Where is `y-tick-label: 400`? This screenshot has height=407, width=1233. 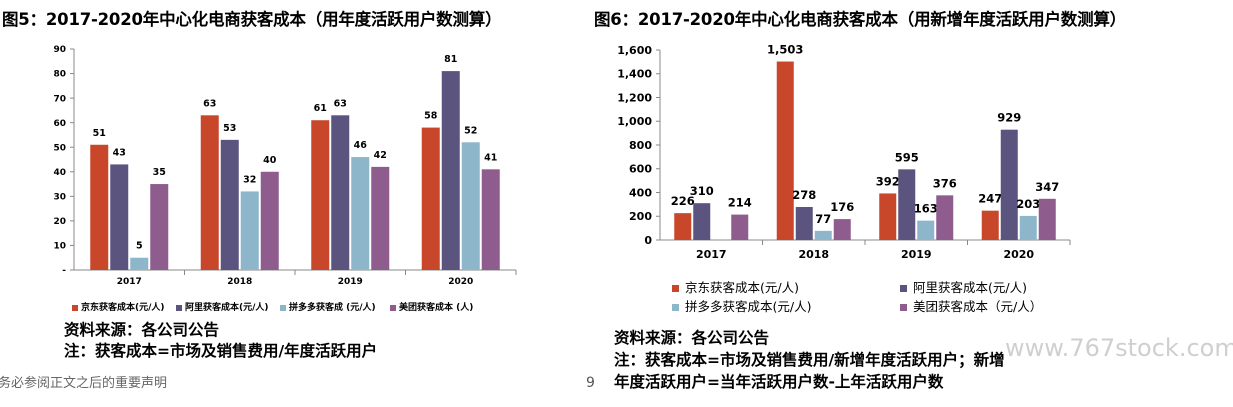
y-tick-label: 400 is located at coordinates (640, 192).